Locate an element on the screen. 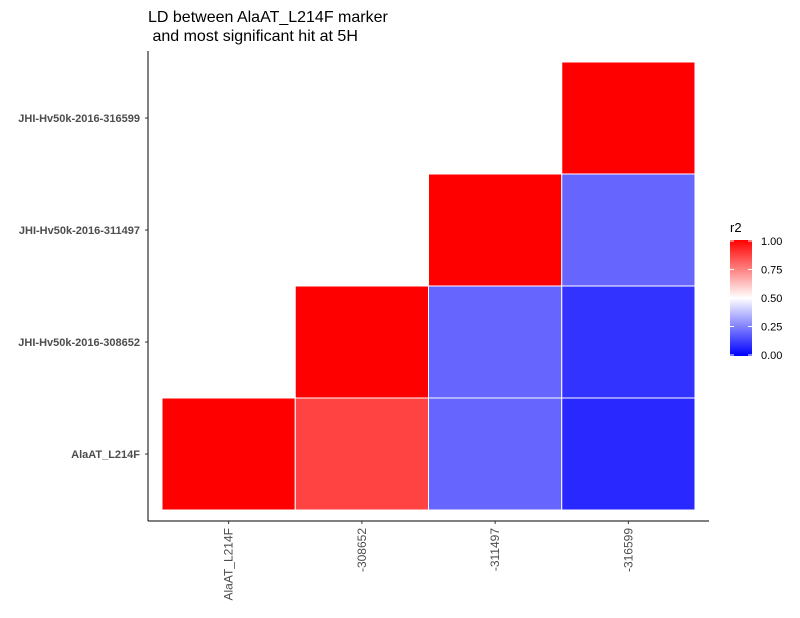 The height and width of the screenshot is (618, 800). x-tick-label: -308652 is located at coordinates (362, 550).